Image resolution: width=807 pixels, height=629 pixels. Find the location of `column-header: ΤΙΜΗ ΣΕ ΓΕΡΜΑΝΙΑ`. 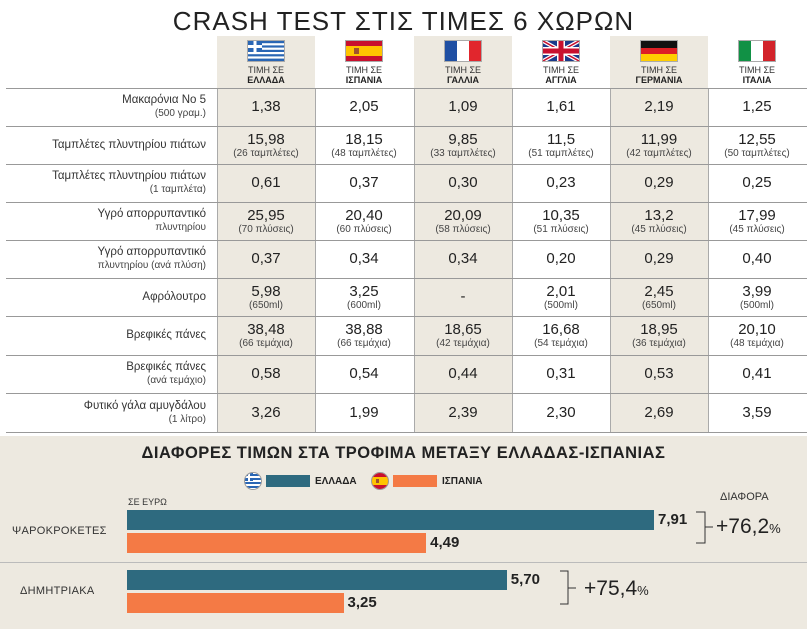

column-header: ΤΙΜΗ ΣΕ ΓΕΡΜΑΝΙΑ is located at coordinates (659, 62).